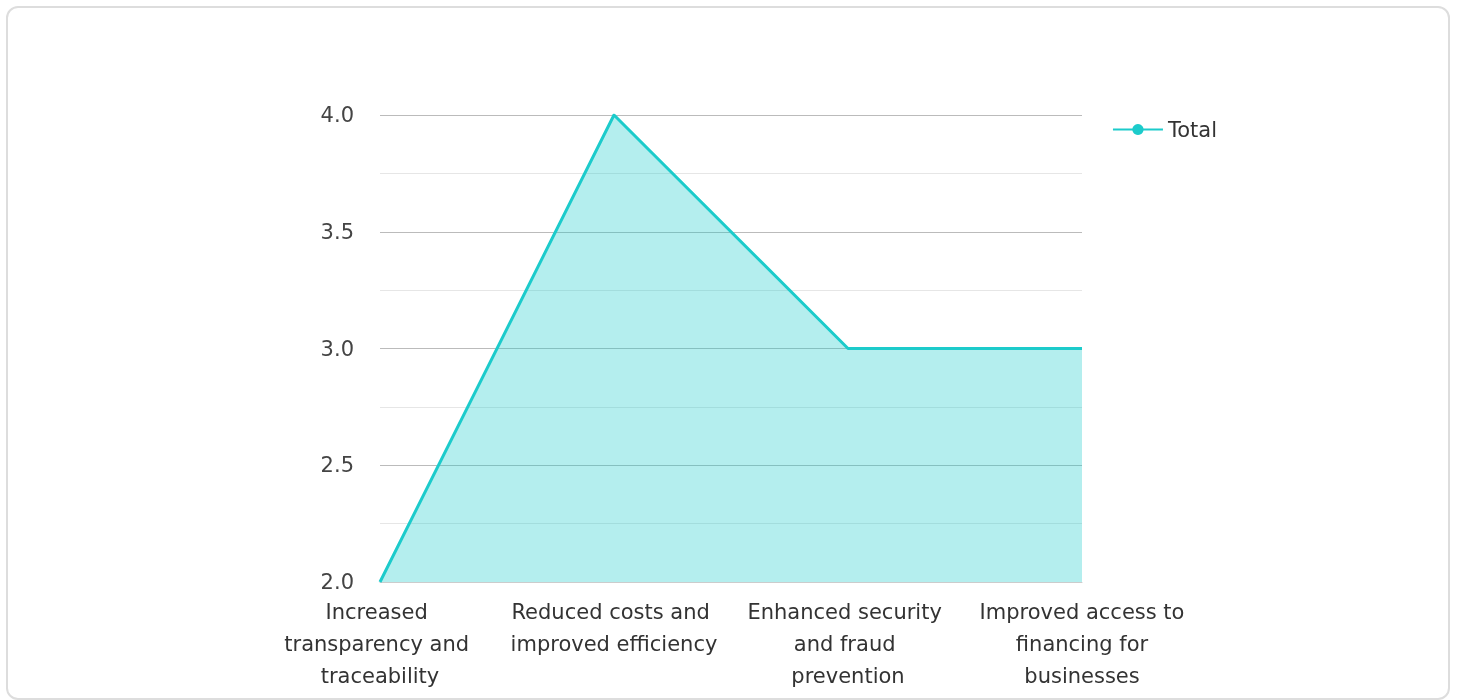 Image resolution: width=1458 pixels, height=700 pixels. What do you see at coordinates (337, 348) in the screenshot?
I see `y-tick-label: 3.0` at bounding box center [337, 348].